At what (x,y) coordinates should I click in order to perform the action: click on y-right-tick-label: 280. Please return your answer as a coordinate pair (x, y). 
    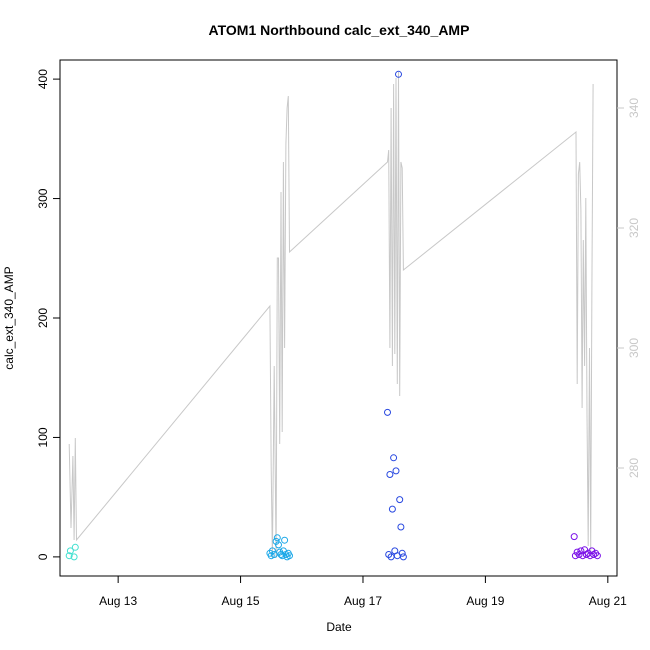
    Looking at the image, I should click on (634, 468).